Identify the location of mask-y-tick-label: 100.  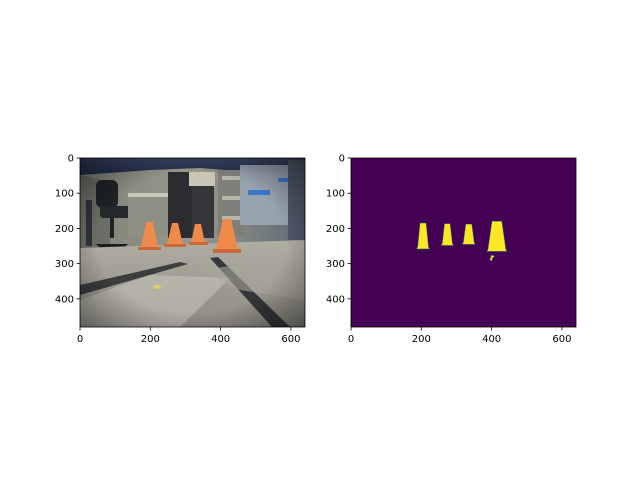
(335, 194).